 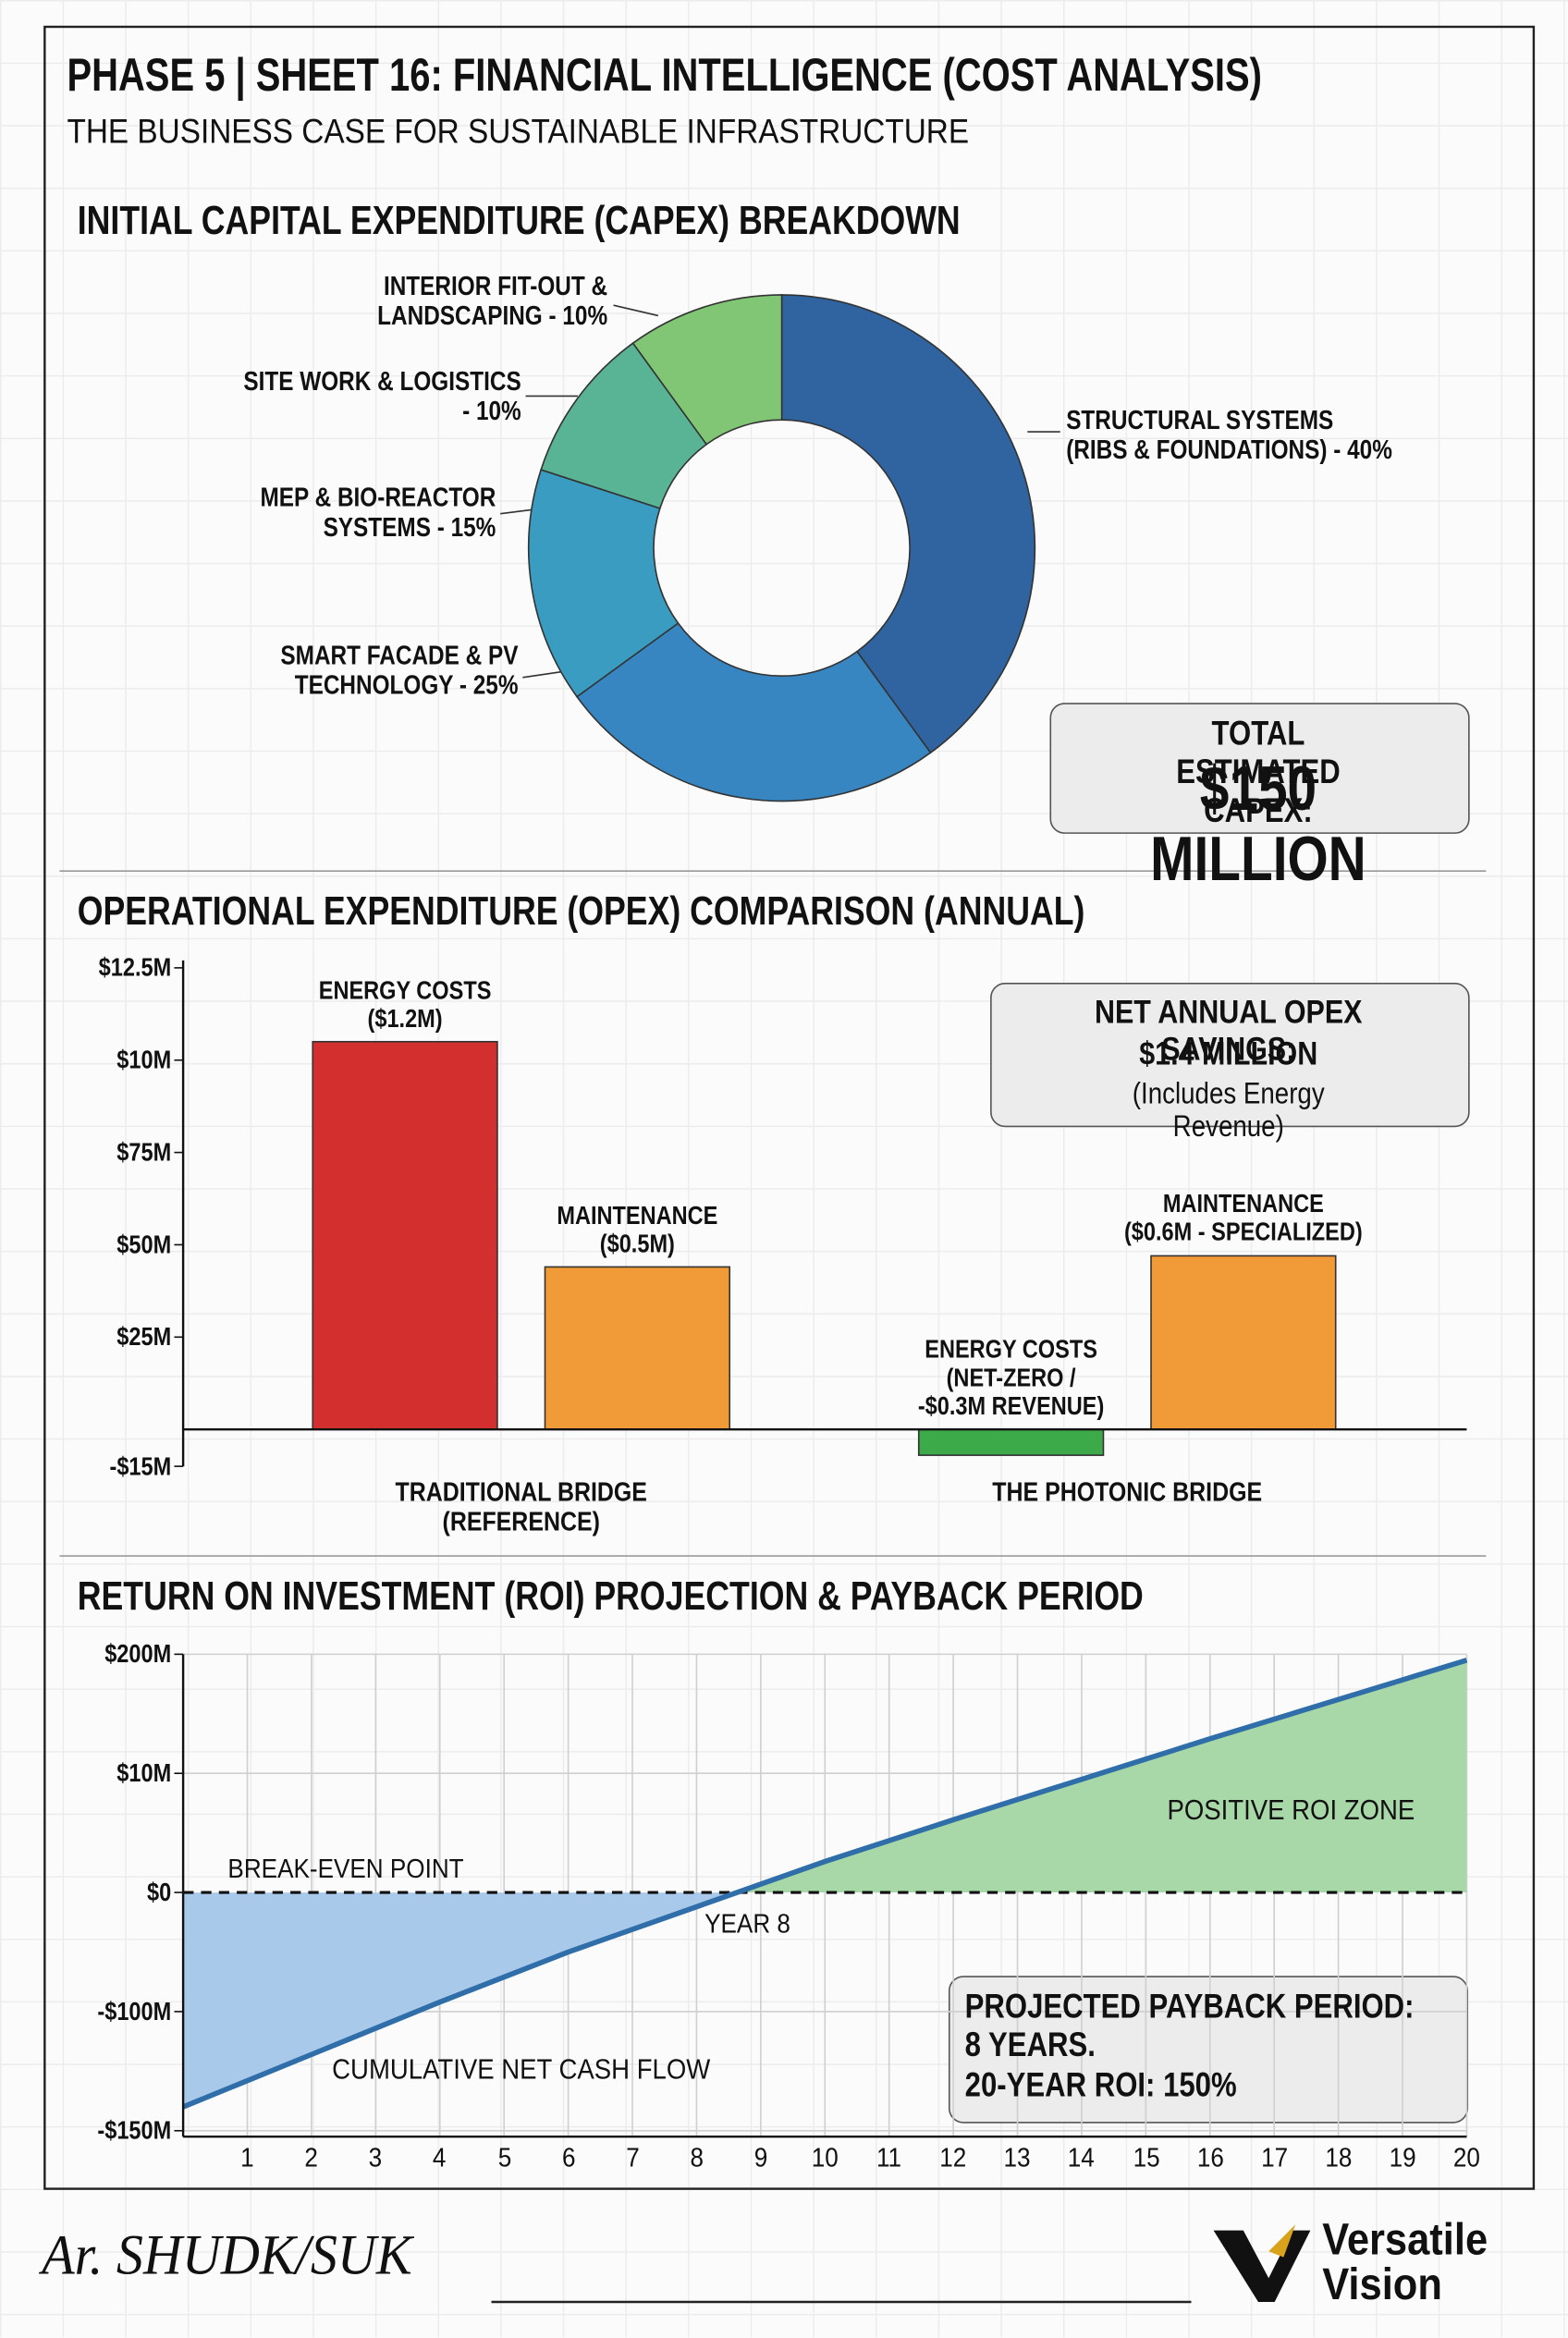 I want to click on x-tick-label: 17, so click(x=1274, y=2157).